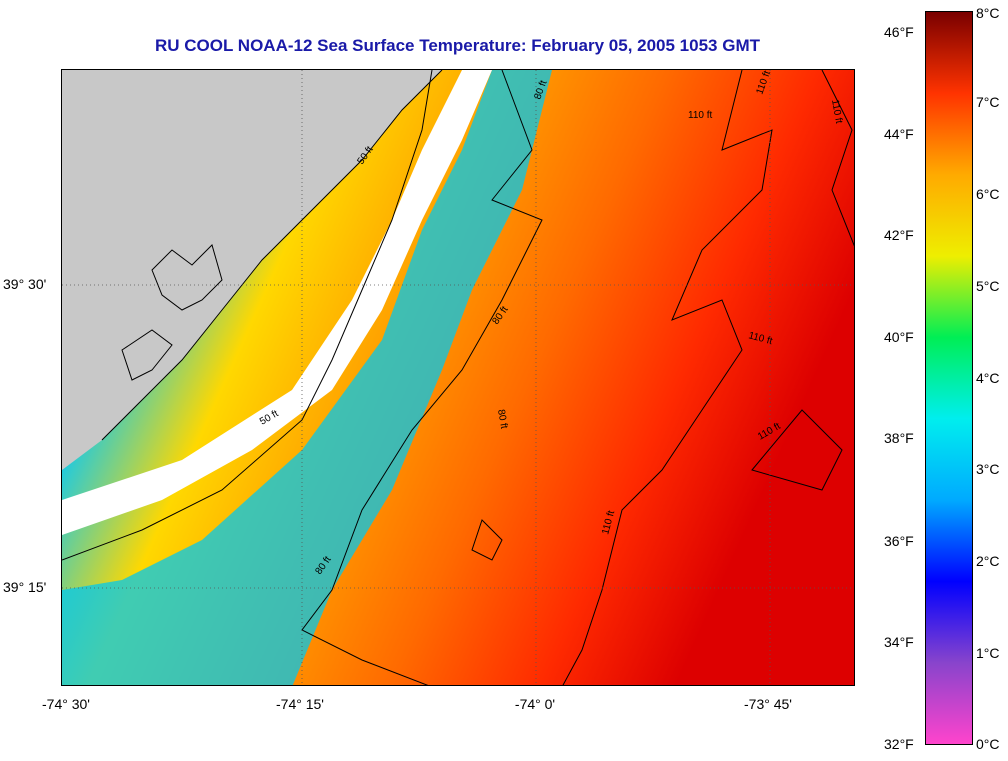 Image resolution: width=1008 pixels, height=761 pixels. I want to click on x-axis-label: -74° 30', so click(66, 704).